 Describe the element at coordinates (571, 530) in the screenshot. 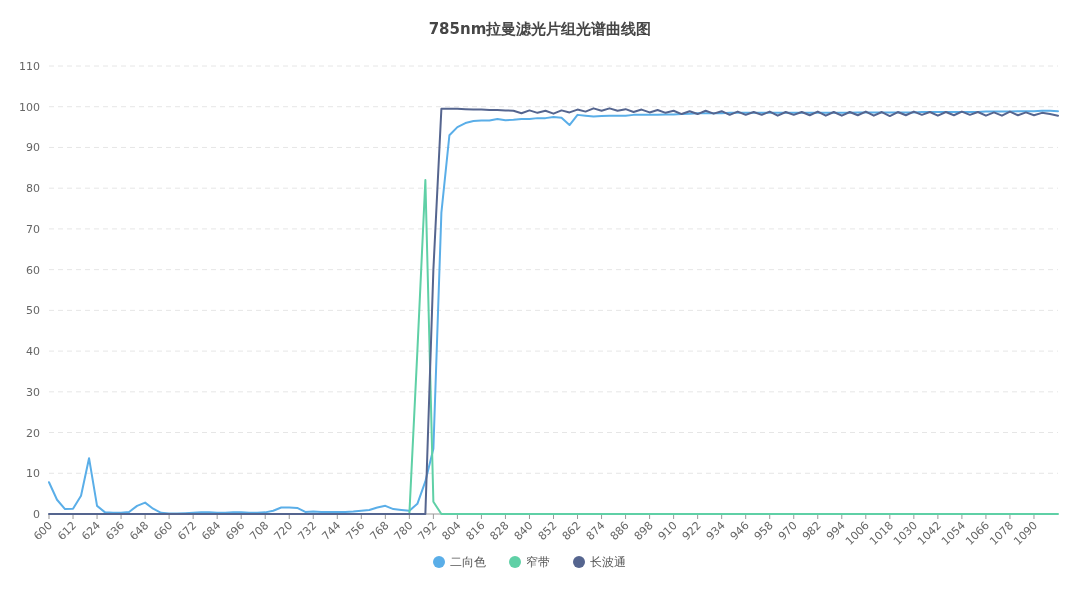

I see `x-tick-label: 862` at that location.